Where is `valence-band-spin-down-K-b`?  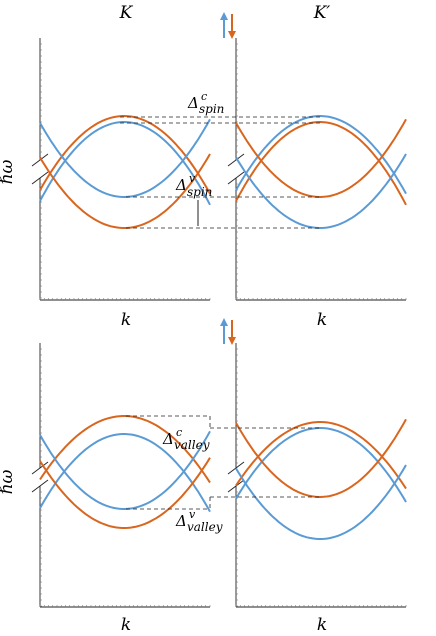
valence-band-spin-down-K-b is located at coordinates (125, 493).